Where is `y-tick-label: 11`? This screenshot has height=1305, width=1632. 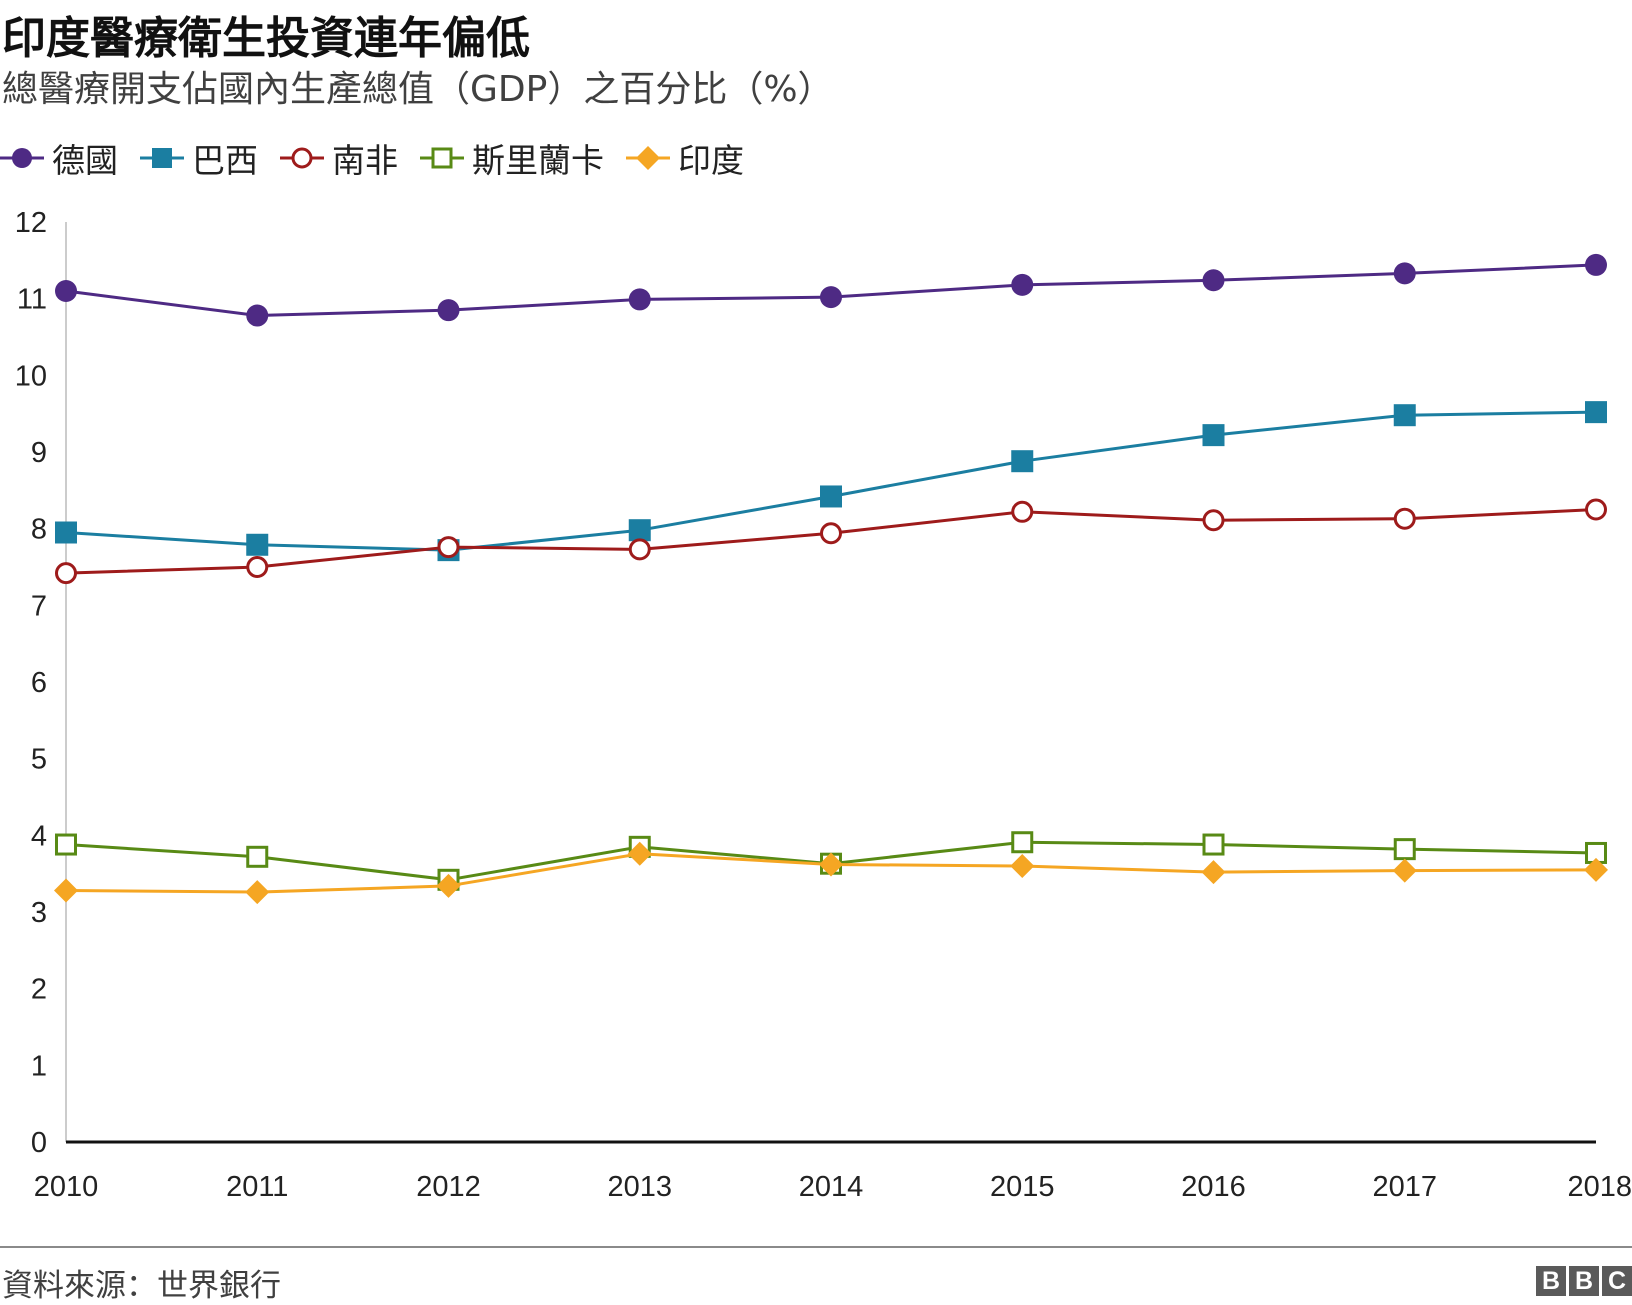
y-tick-label: 11 is located at coordinates (32, 300).